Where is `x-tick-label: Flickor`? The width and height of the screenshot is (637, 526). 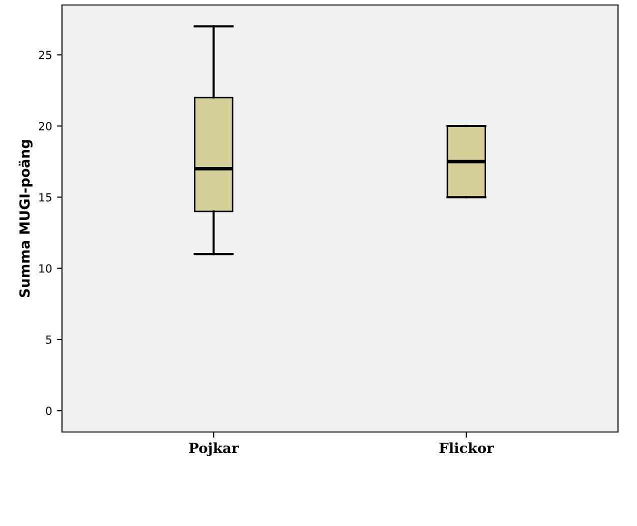
x-tick-label: Flickor is located at coordinates (466, 448).